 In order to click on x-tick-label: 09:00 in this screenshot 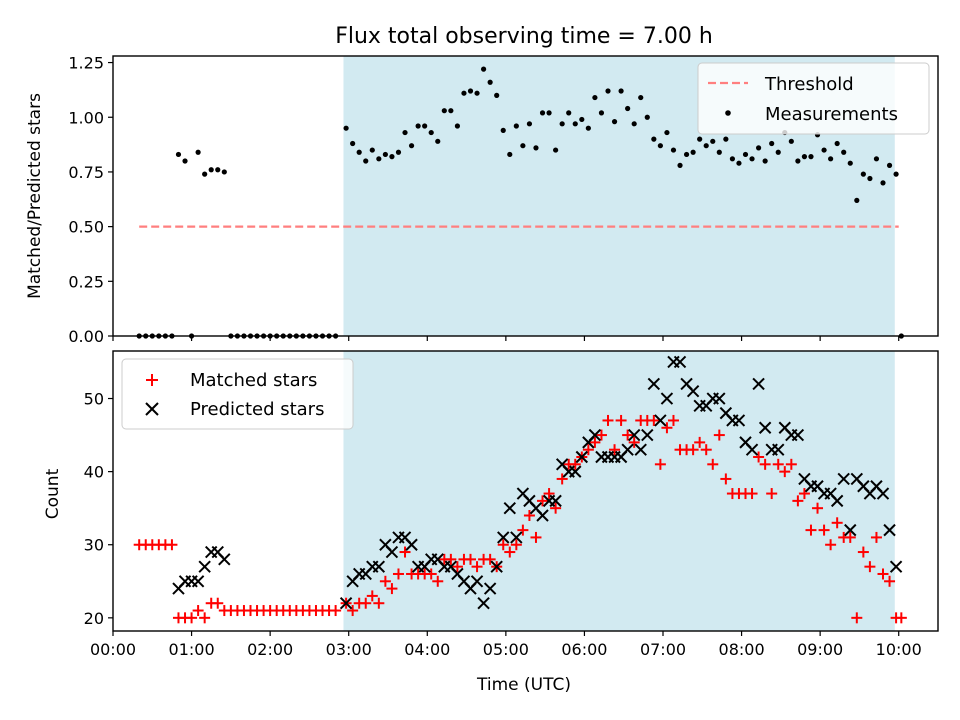, I will do `click(820, 649)`.